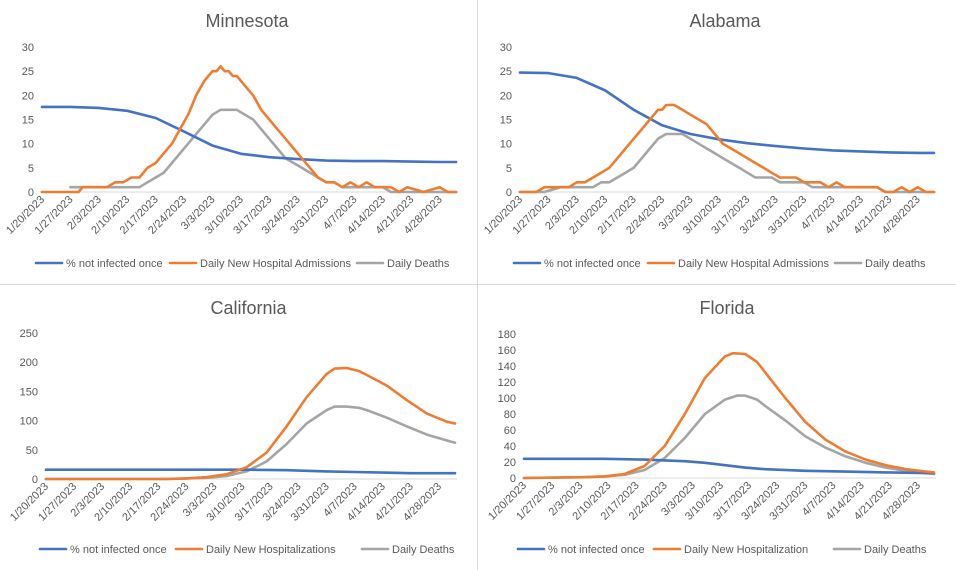 The height and width of the screenshot is (570, 956). Describe the element at coordinates (248, 308) in the screenshot. I see `chart-title: California` at that location.